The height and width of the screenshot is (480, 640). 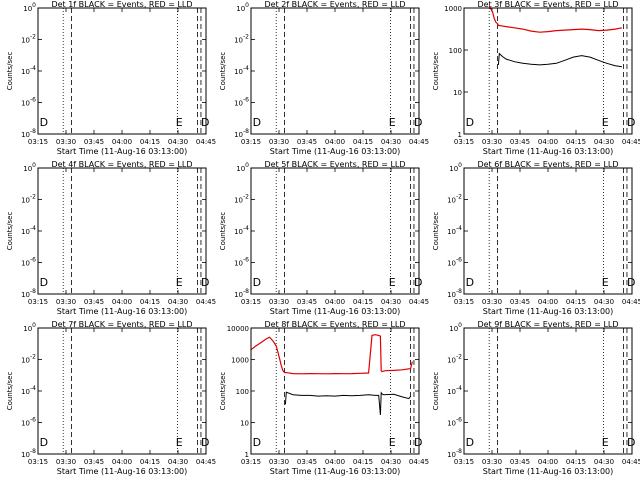 I want to click on chart-title: Det 4f BLACK = Events, RED = LLD, so click(x=121, y=164).